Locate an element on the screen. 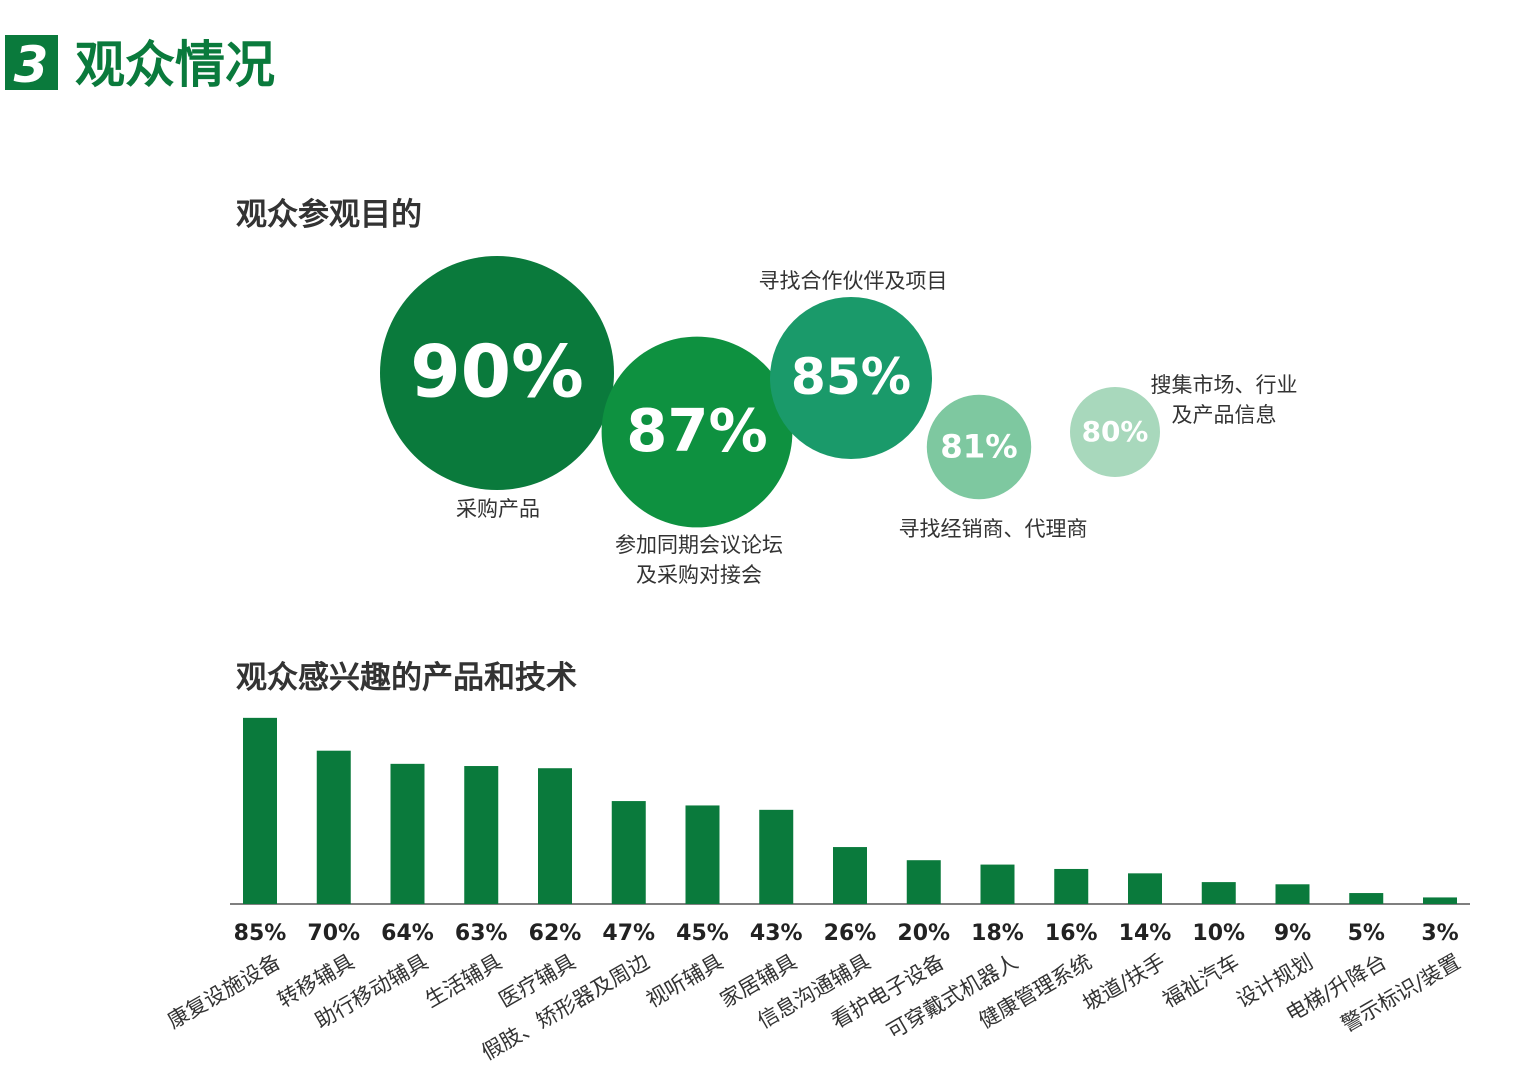  number-badge is located at coordinates (31, 62).